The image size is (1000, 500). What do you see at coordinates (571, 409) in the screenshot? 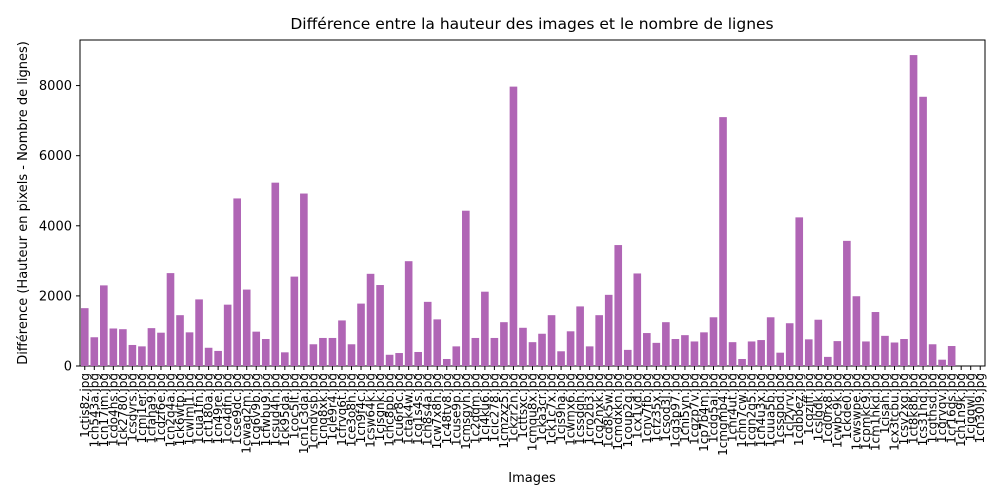
I see `x-tick-label: 1cwmx6.jpg` at bounding box center [571, 409].